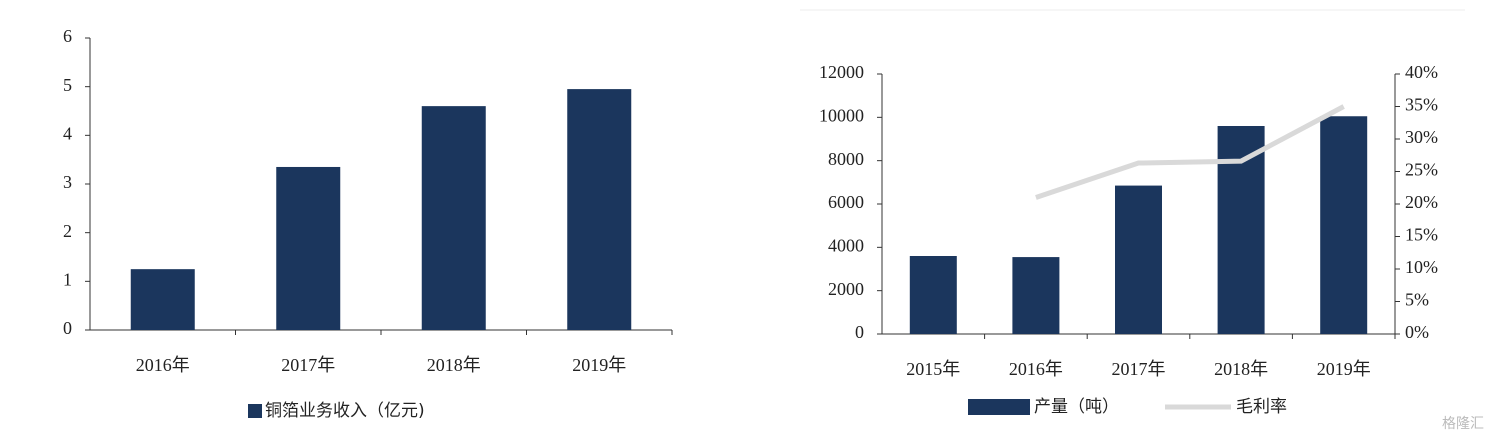 The image size is (1498, 441). Describe the element at coordinates (1421, 235) in the screenshot. I see `y2-tick-label: 15%` at that location.